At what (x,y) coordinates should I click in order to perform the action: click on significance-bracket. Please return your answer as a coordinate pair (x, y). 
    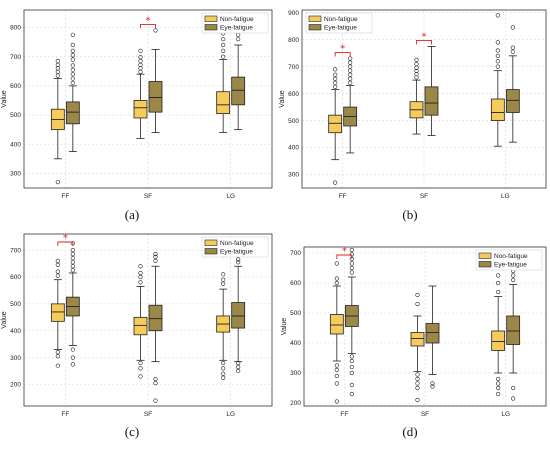
    Looking at the image, I should click on (424, 42).